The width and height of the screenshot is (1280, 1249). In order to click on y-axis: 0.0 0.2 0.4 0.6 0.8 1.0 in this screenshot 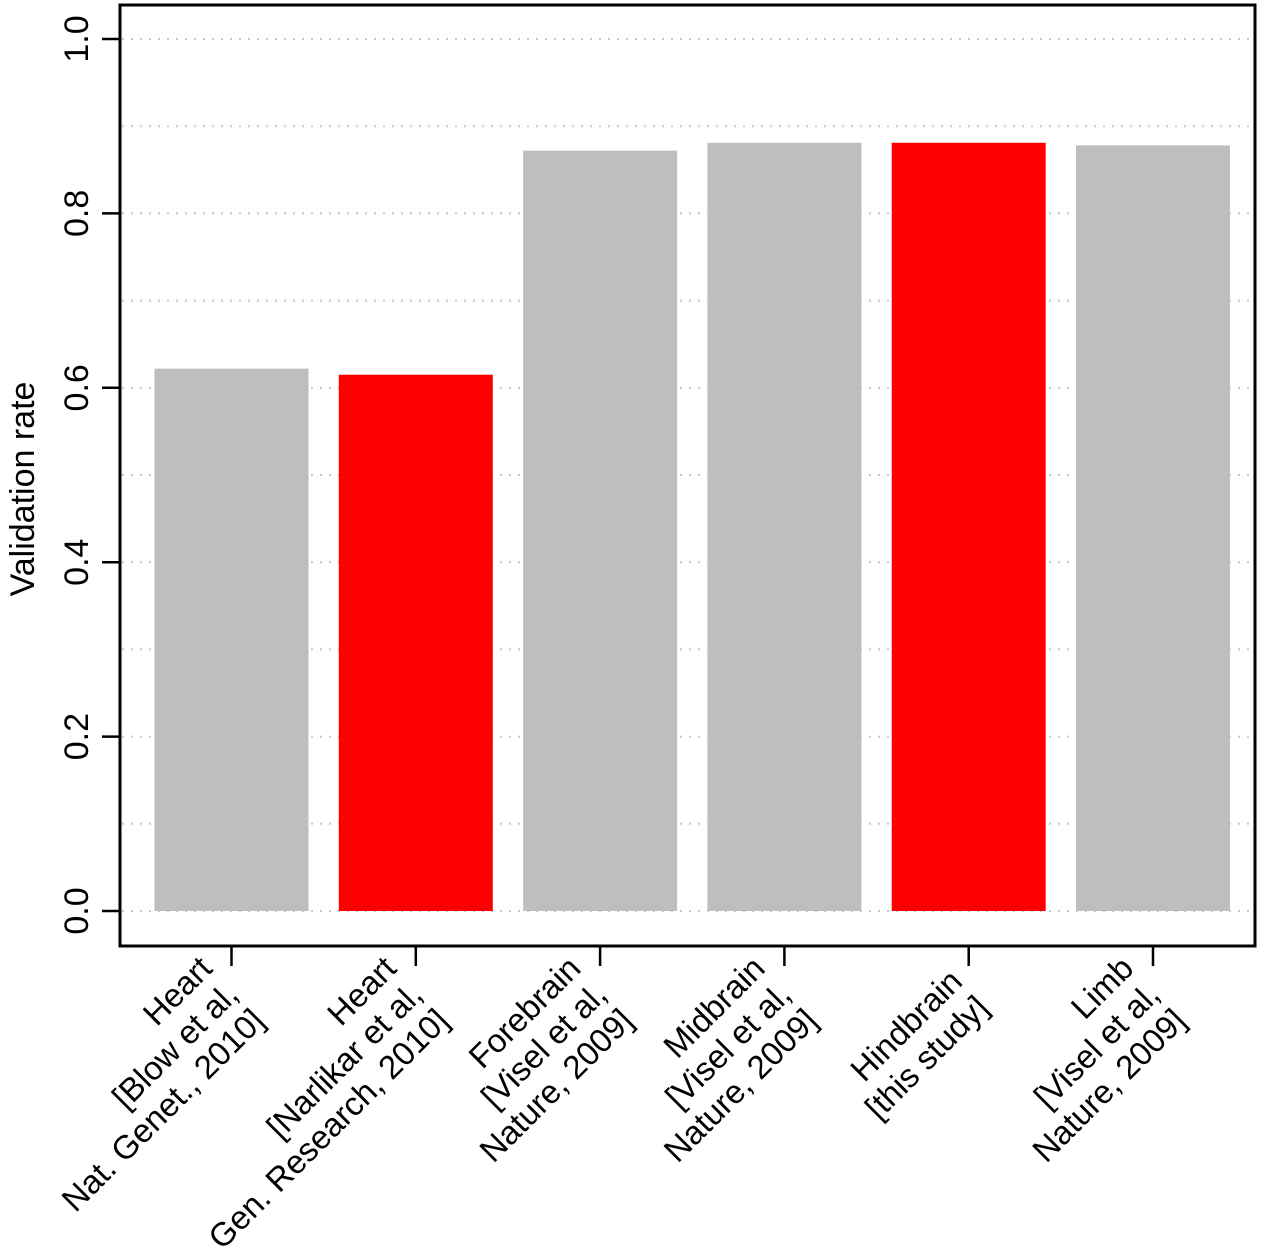, I will do `click(89, 475)`.